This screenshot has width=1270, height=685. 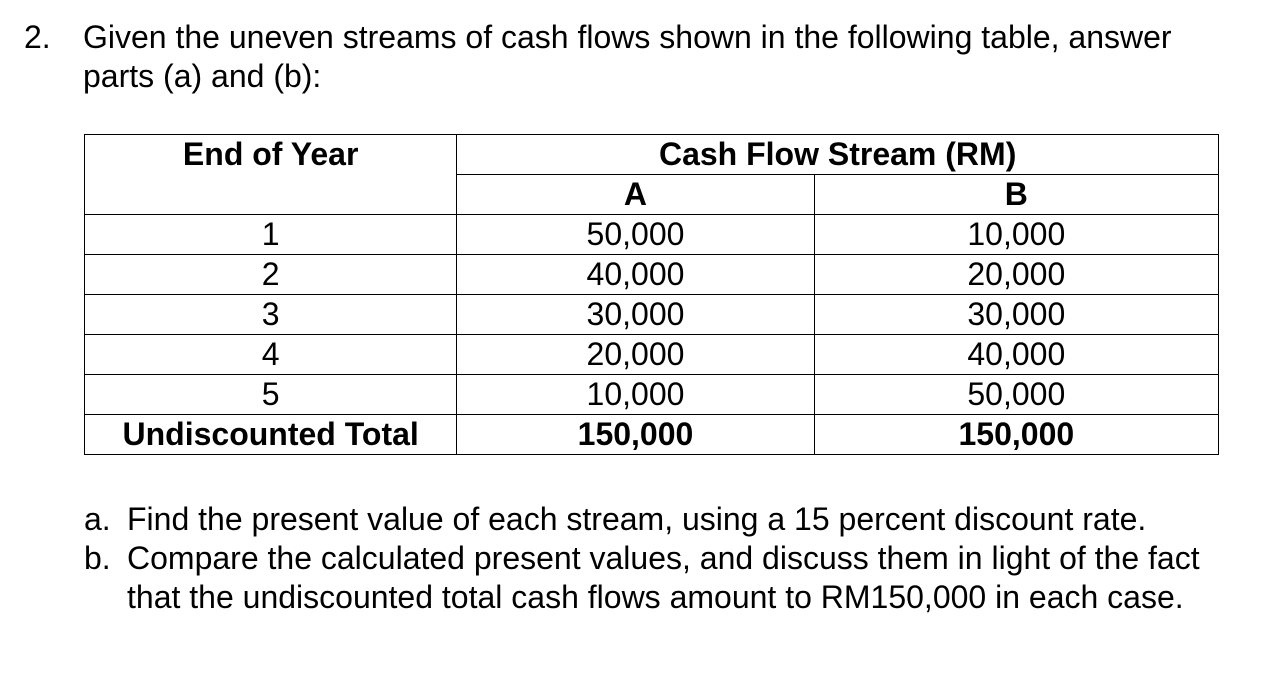 What do you see at coordinates (635, 394) in the screenshot?
I see `stream-a-cell: 10,000` at bounding box center [635, 394].